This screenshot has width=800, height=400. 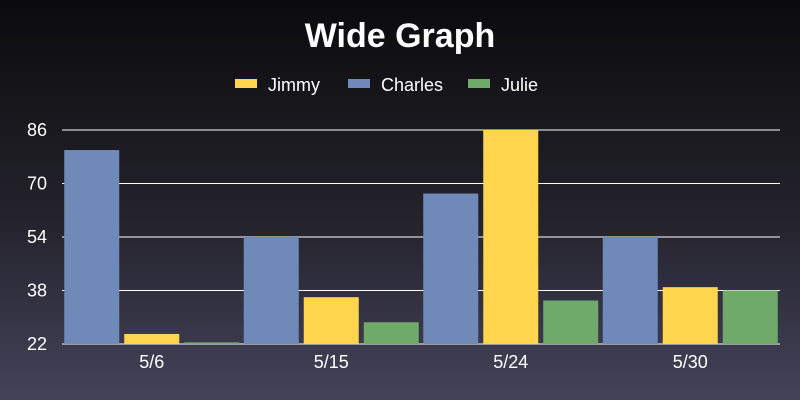 I want to click on legend-label: Jimmy, so click(x=294, y=85).